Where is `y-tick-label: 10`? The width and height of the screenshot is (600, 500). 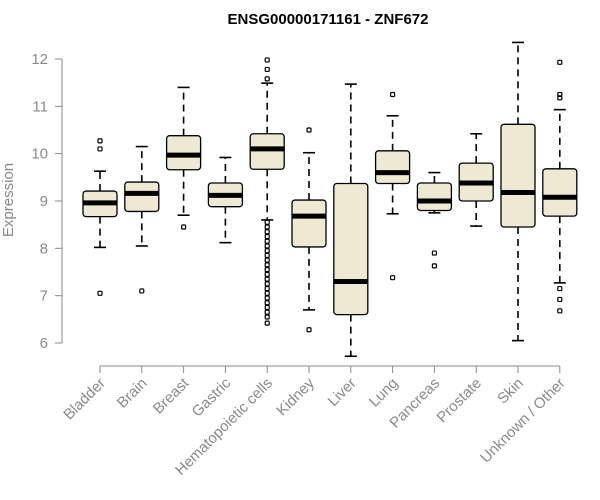 y-tick-label: 10 is located at coordinates (39, 154).